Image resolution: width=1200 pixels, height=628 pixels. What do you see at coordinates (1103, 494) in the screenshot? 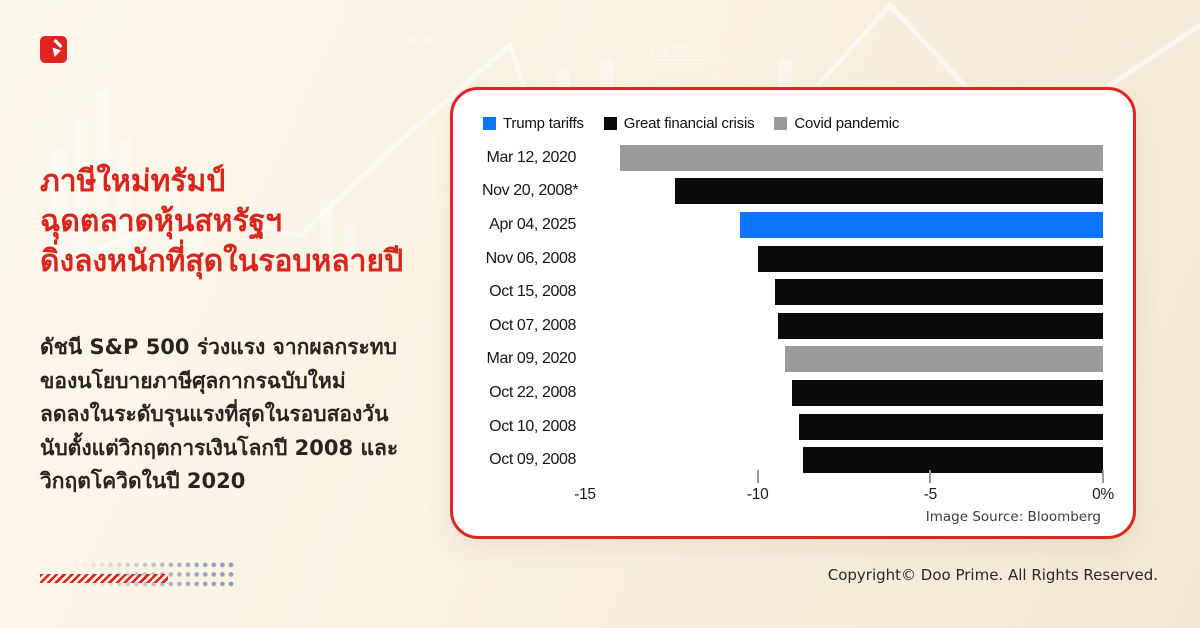
I see `axis-tick-label: 0%` at bounding box center [1103, 494].